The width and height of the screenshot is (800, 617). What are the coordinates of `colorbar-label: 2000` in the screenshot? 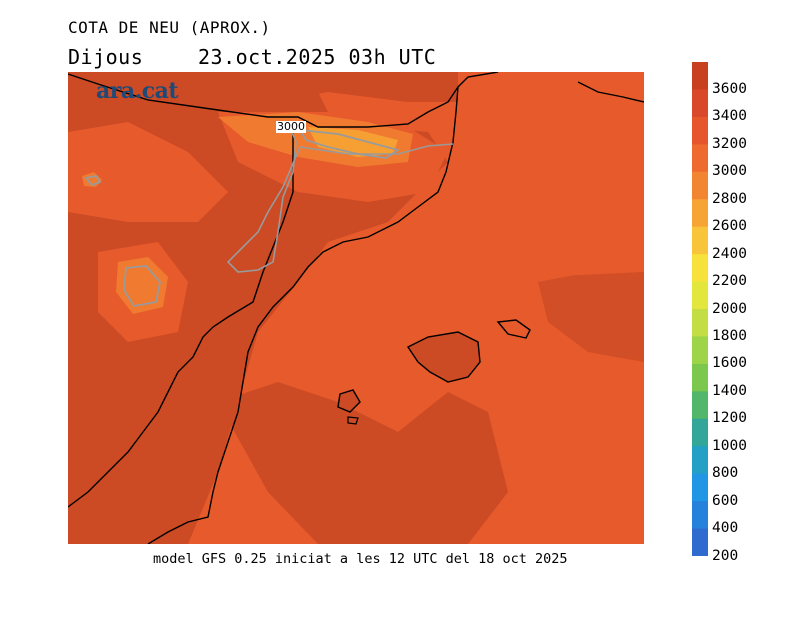 It's located at (729, 308).